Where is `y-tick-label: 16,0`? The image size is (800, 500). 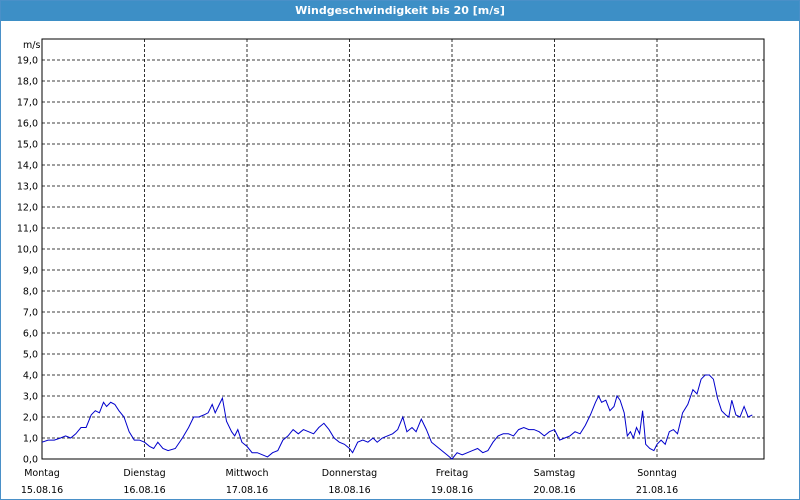 y-tick-label: 16,0 is located at coordinates (27, 124).